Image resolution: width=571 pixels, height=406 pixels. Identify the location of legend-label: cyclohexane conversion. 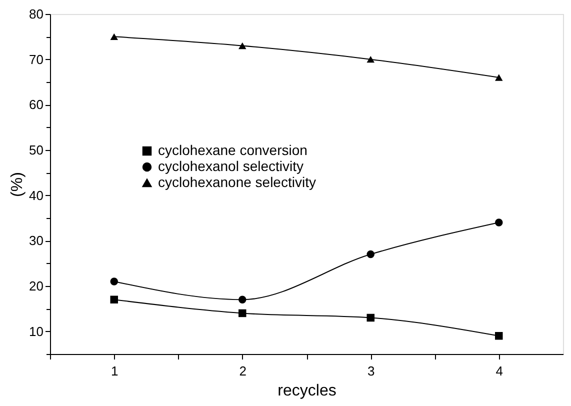
(233, 150).